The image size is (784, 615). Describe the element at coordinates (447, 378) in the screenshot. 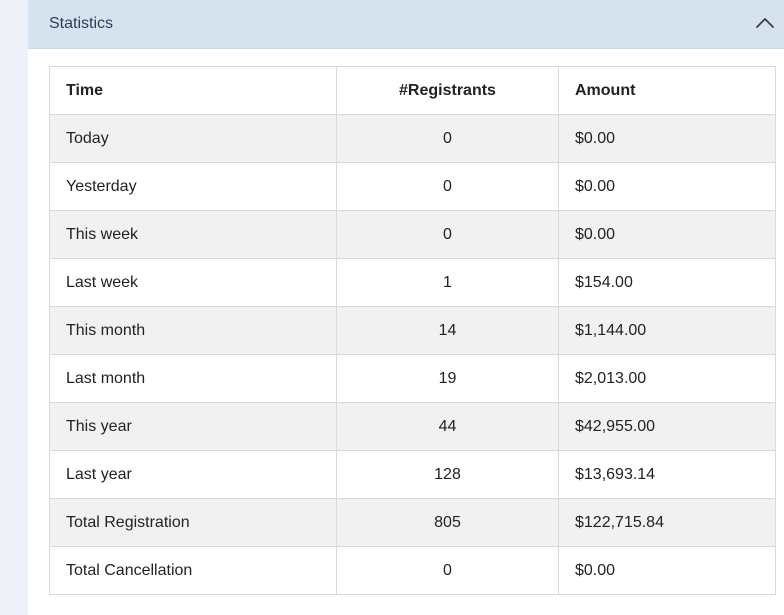

I see `registrants-cell: 19` at that location.